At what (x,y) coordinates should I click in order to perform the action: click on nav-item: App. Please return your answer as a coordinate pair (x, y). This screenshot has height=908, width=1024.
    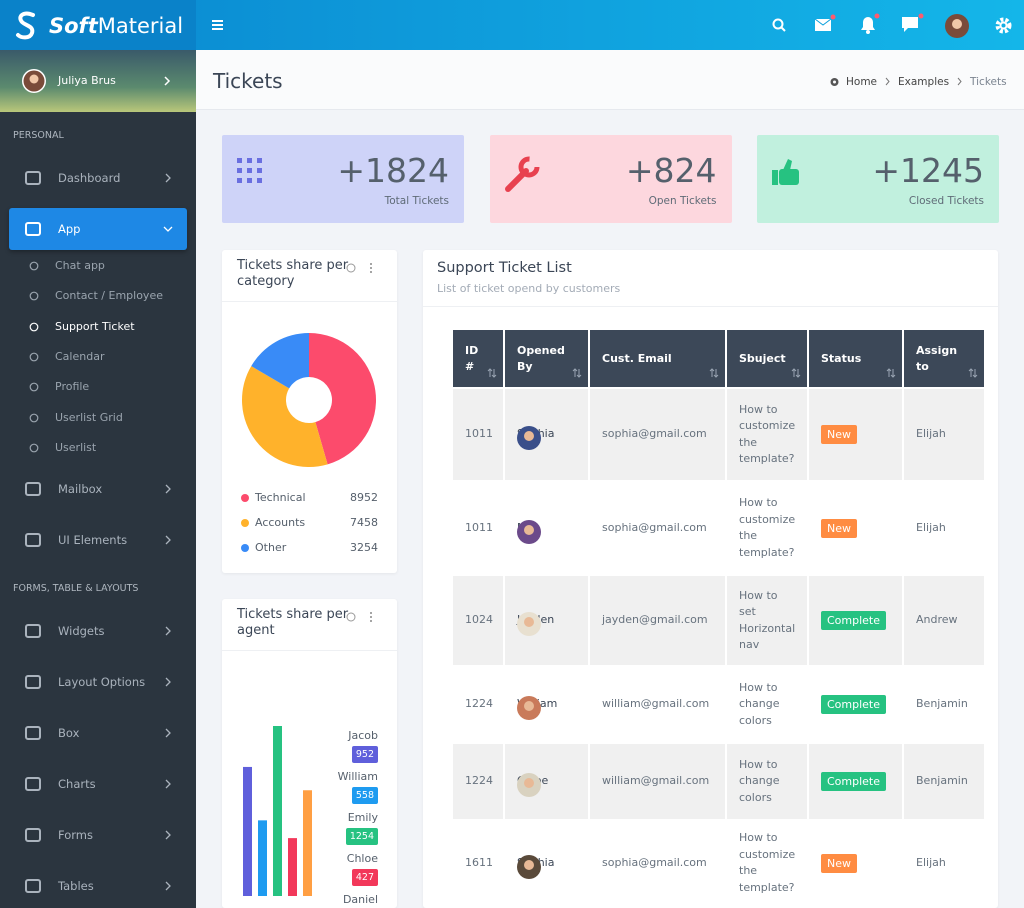
    Looking at the image, I should click on (69, 229).